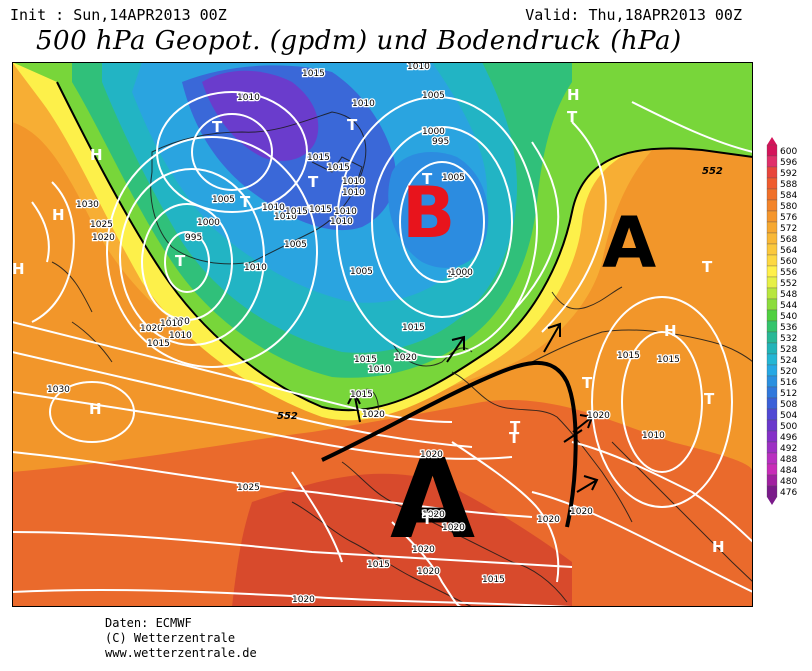 This screenshot has width=812, height=671. What do you see at coordinates (402, 540) in the screenshot?
I see `red-iberia-field` at bounding box center [402, 540].